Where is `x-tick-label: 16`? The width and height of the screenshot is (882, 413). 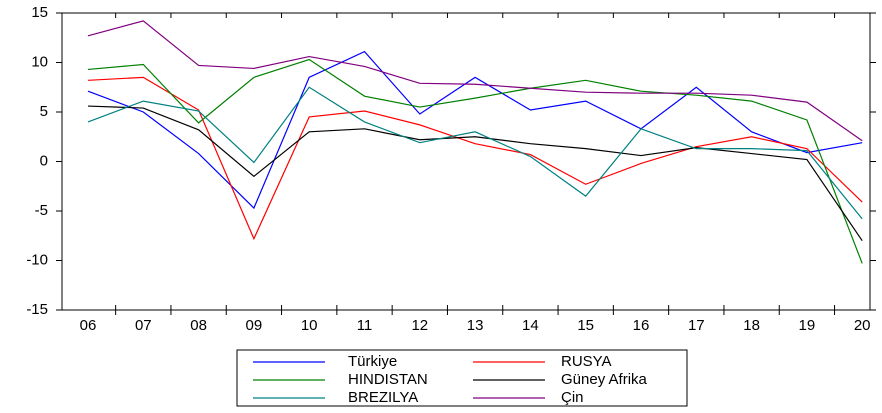 x-tick-label: 16 is located at coordinates (641, 325).